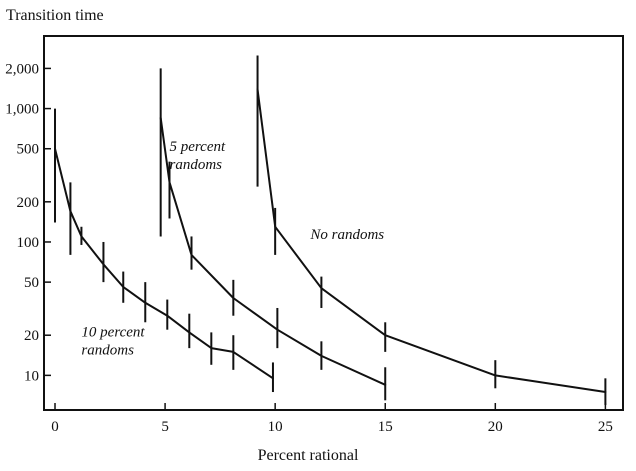 The width and height of the screenshot is (636, 471). Describe the element at coordinates (55, 15) in the screenshot. I see `y-axis-title: Transition time` at that location.